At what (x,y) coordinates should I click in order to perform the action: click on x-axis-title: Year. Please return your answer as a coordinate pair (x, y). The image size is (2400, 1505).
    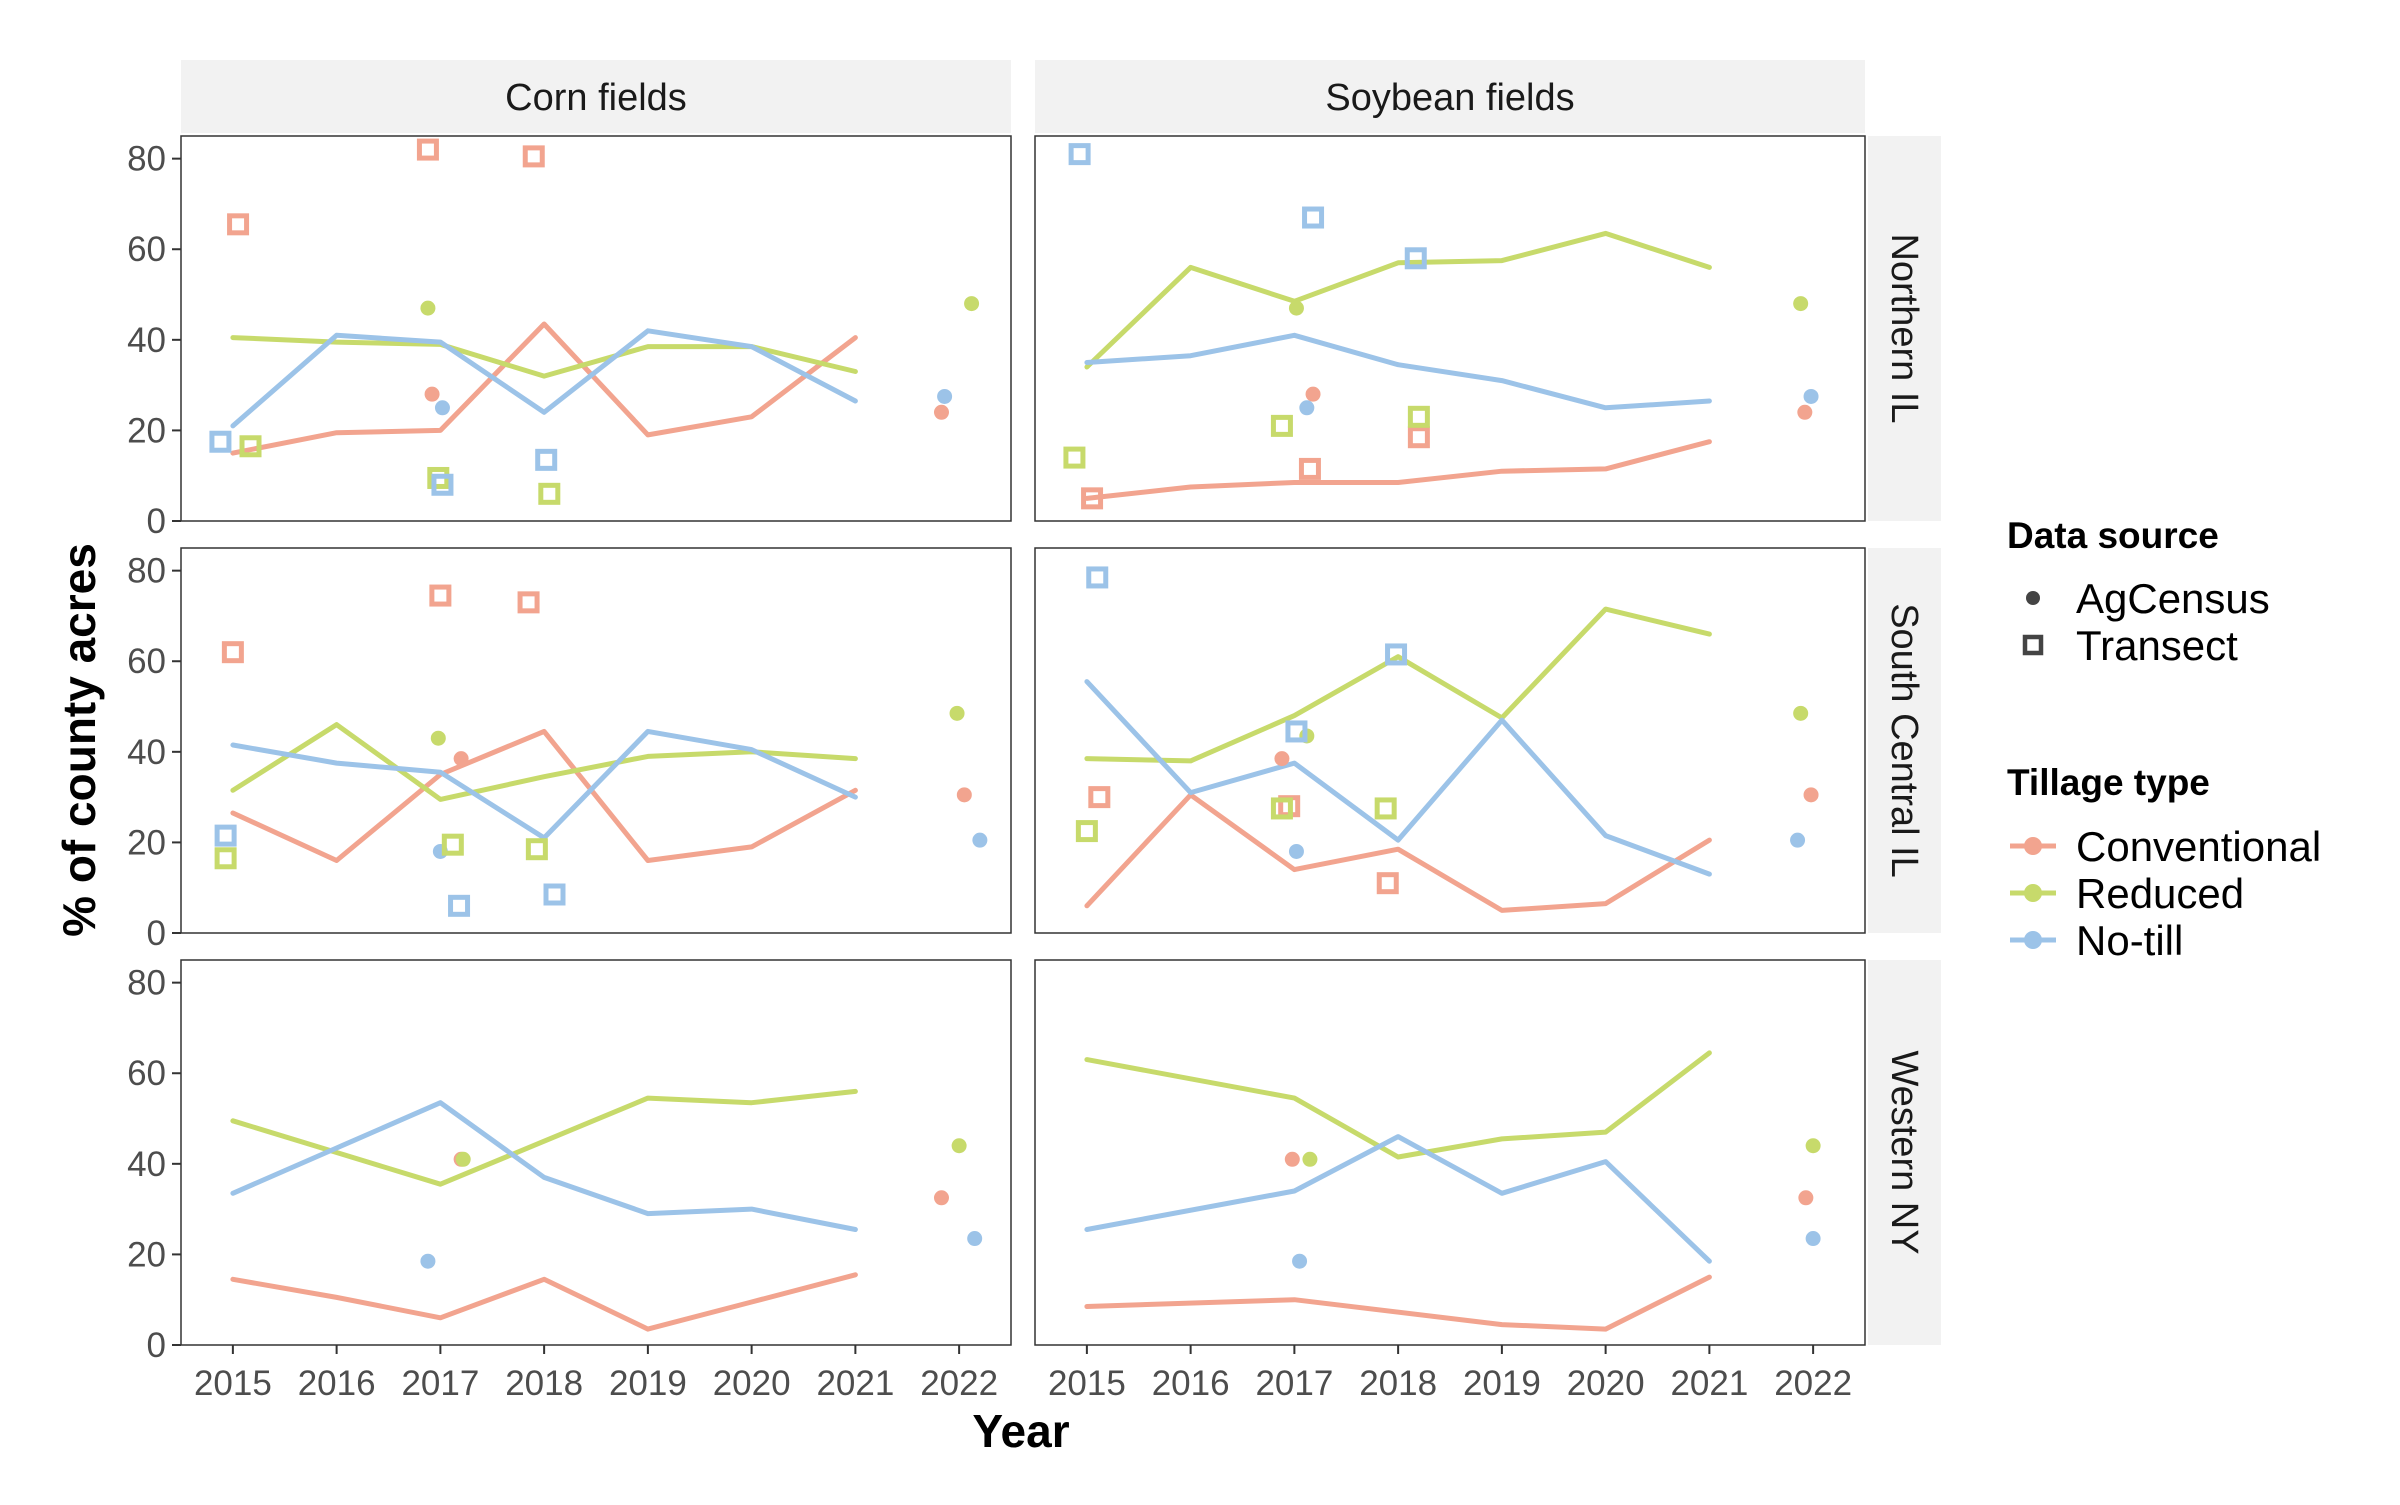
    Looking at the image, I should click on (1020, 1431).